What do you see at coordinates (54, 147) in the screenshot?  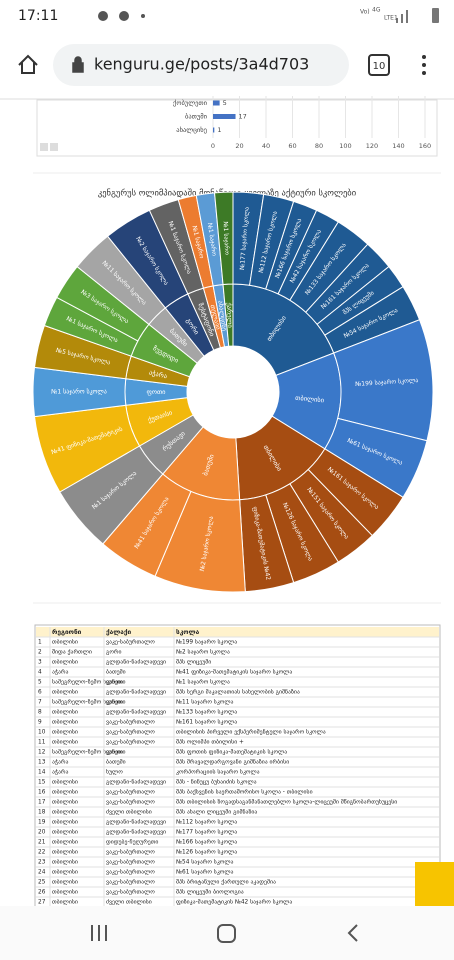 I see `collapse-button` at bounding box center [54, 147].